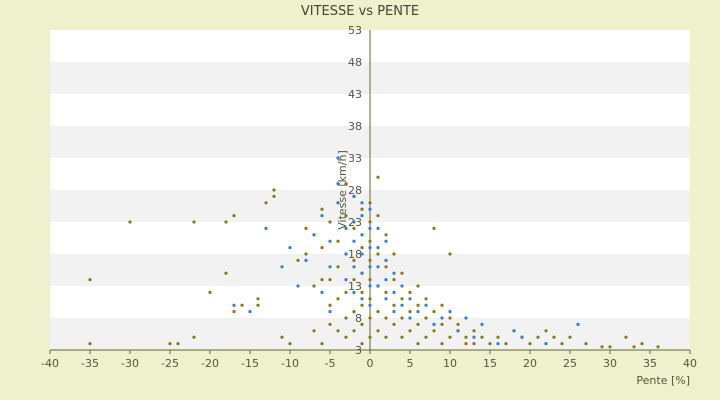  I want to click on x-tick-label: -35, so click(90, 363).